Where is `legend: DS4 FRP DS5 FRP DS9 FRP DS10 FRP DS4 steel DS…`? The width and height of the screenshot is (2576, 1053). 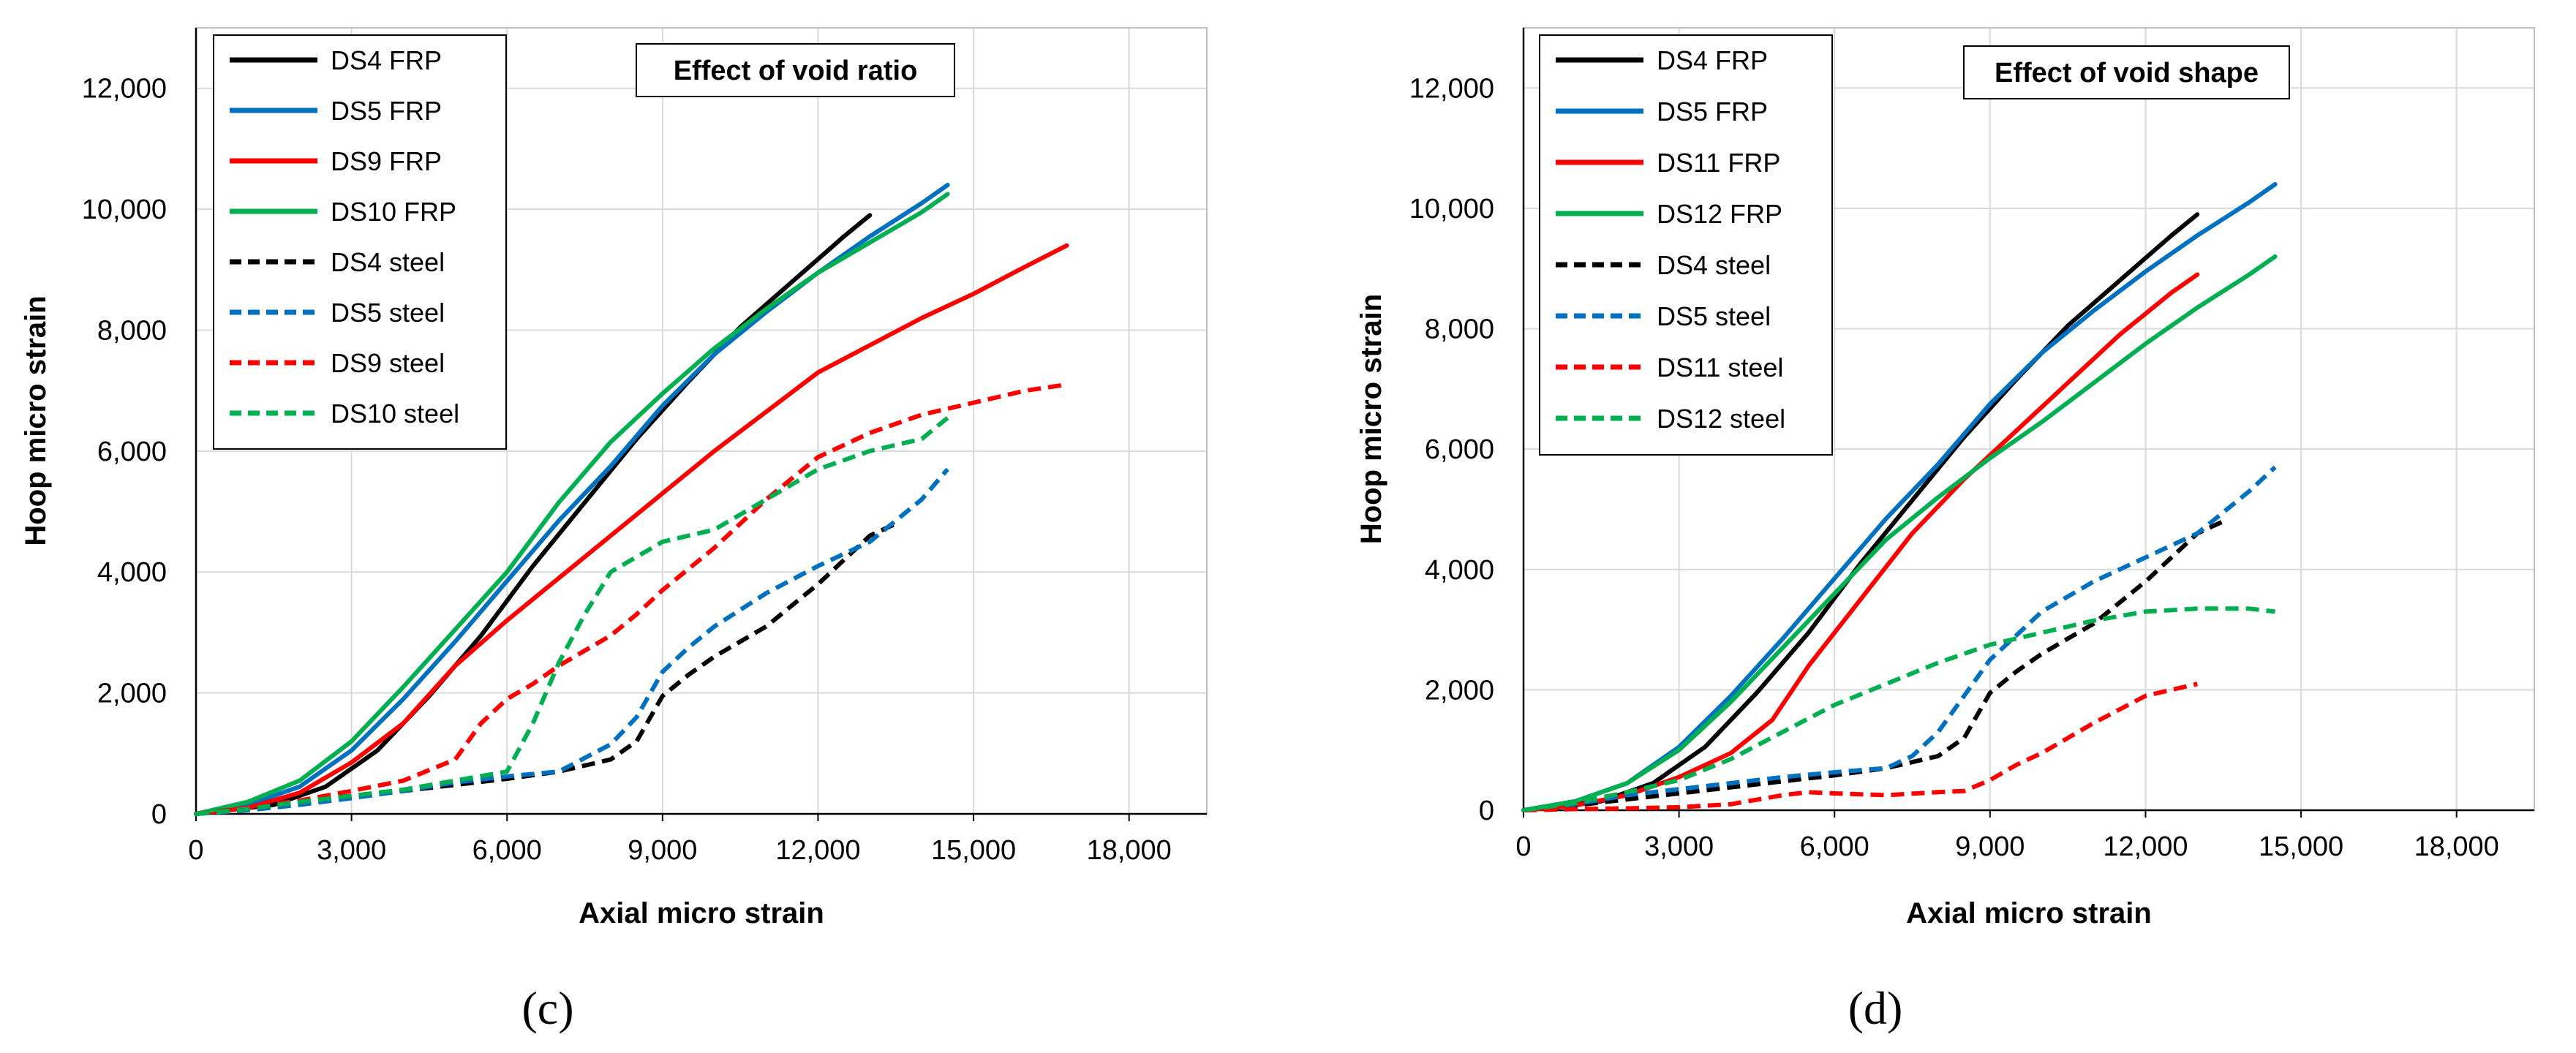
legend: DS4 FRP DS5 FRP DS9 FRP DS10 FRP DS4 steel DS… is located at coordinates (360, 242).